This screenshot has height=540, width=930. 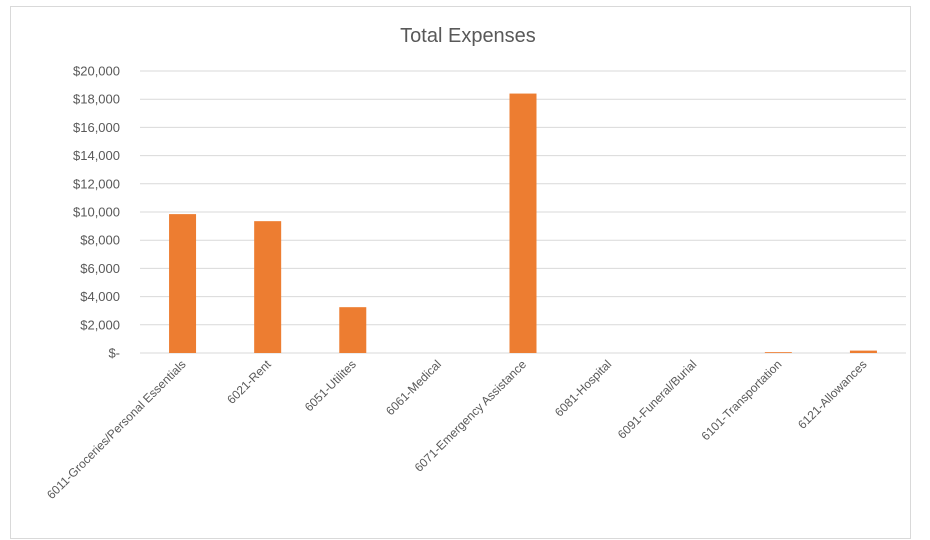 I want to click on x-tick-label: 6061-Medical, so click(x=413, y=387).